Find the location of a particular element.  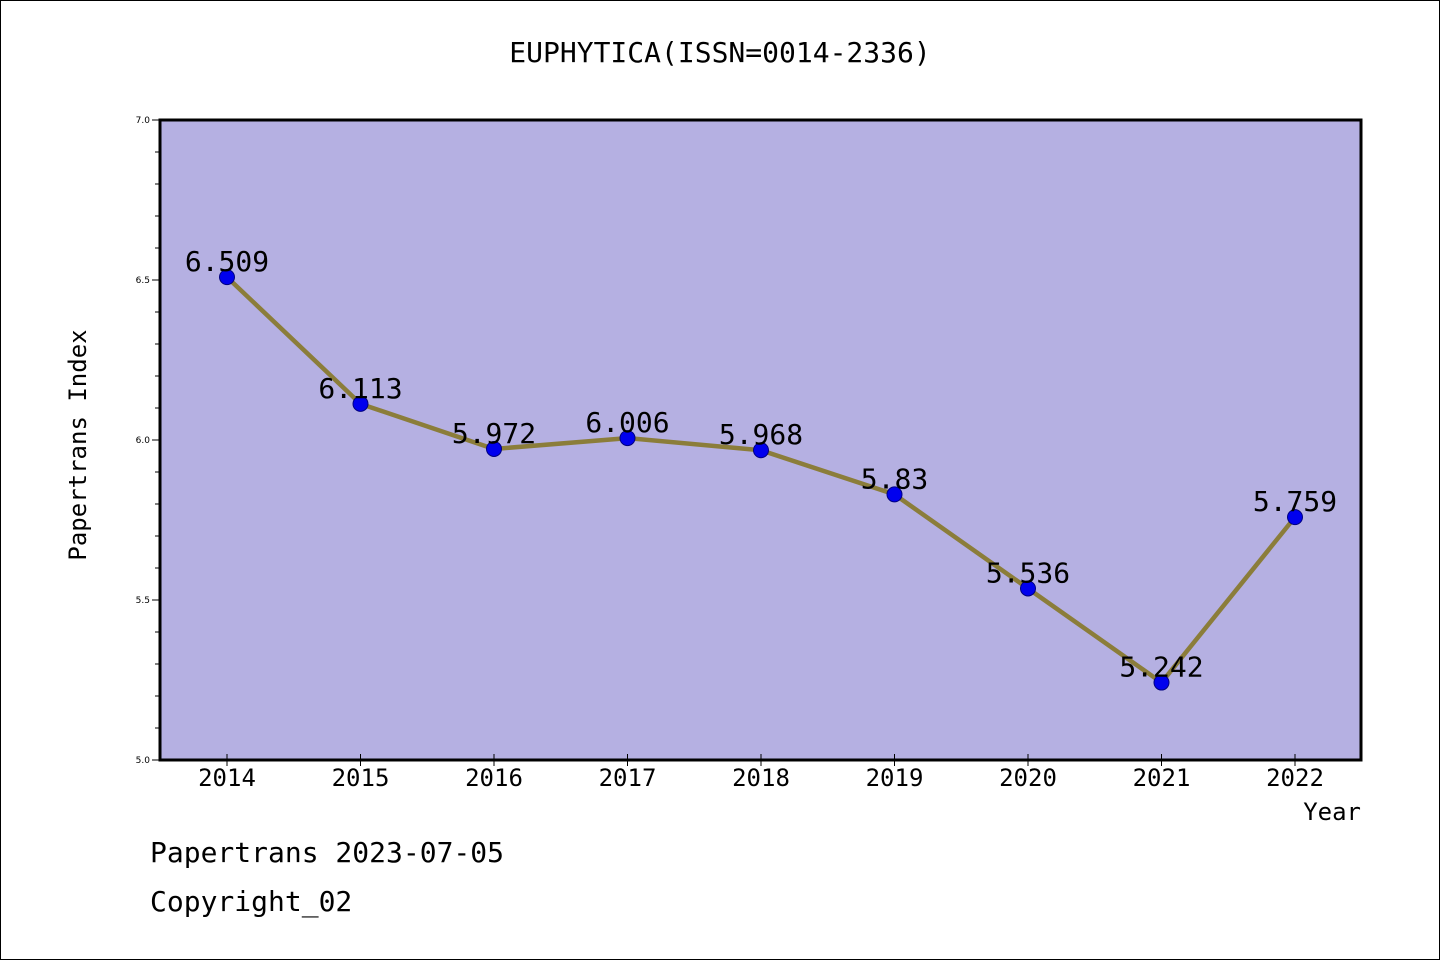

footer-date-text: Papertrans 2023-07-05 is located at coordinates (327, 852).